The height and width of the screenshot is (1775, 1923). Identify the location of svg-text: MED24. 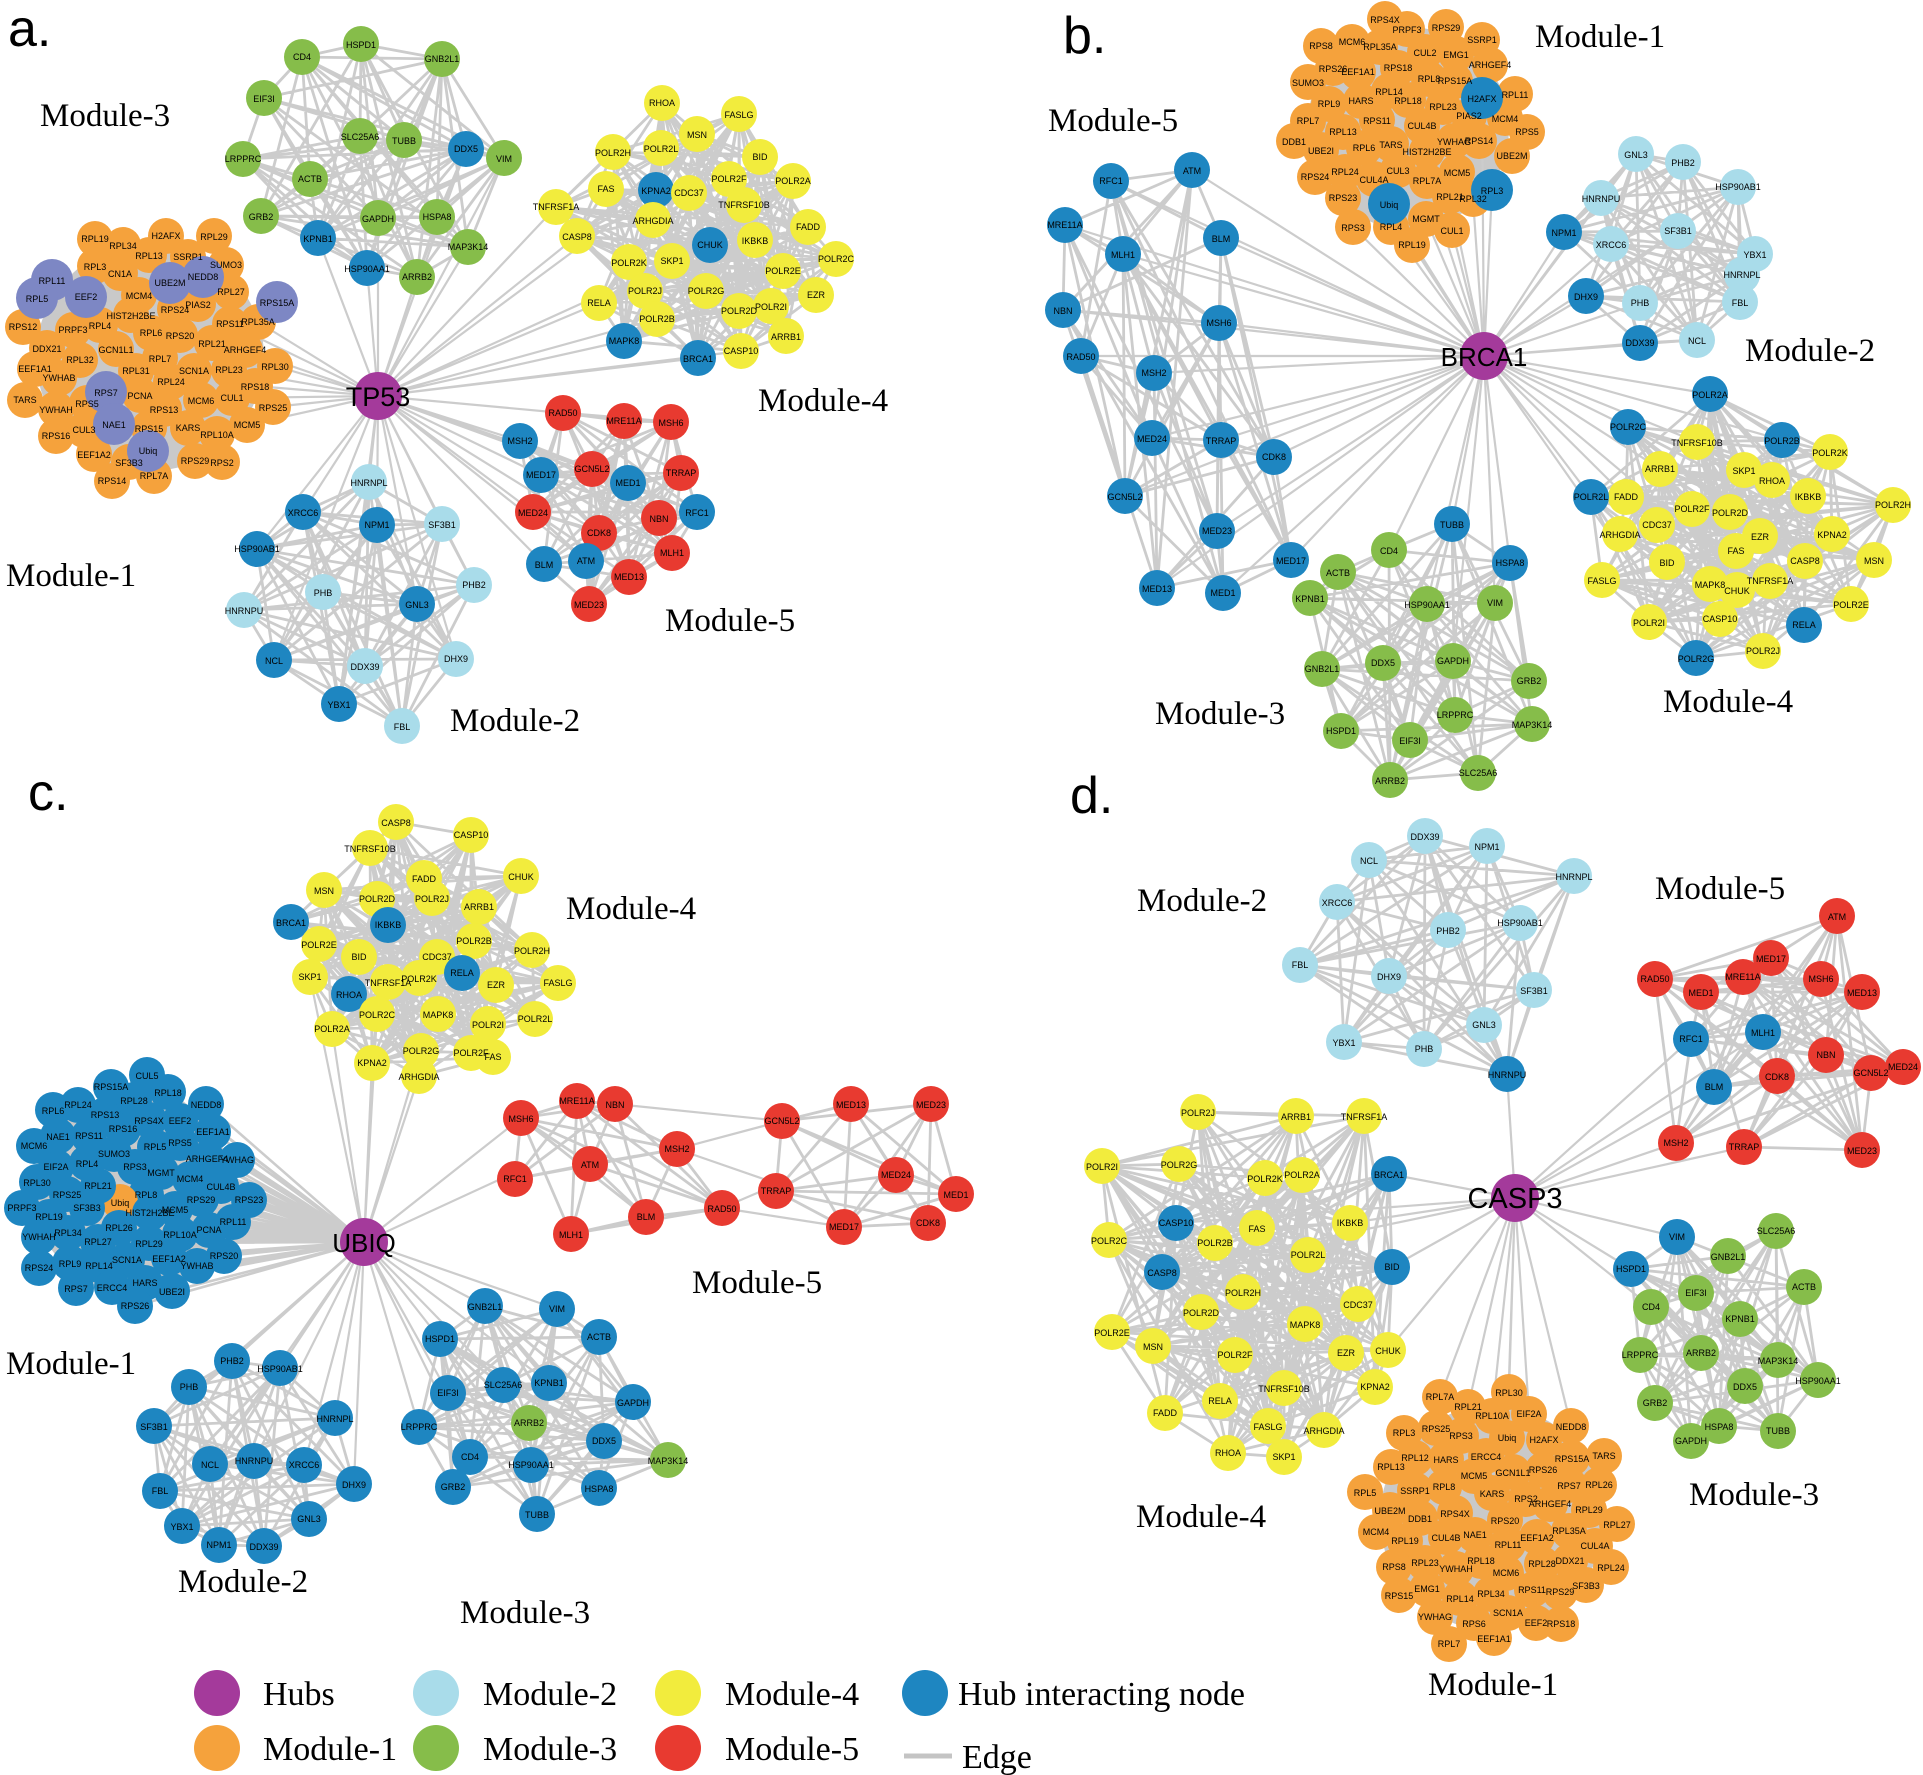
(896, 1175).